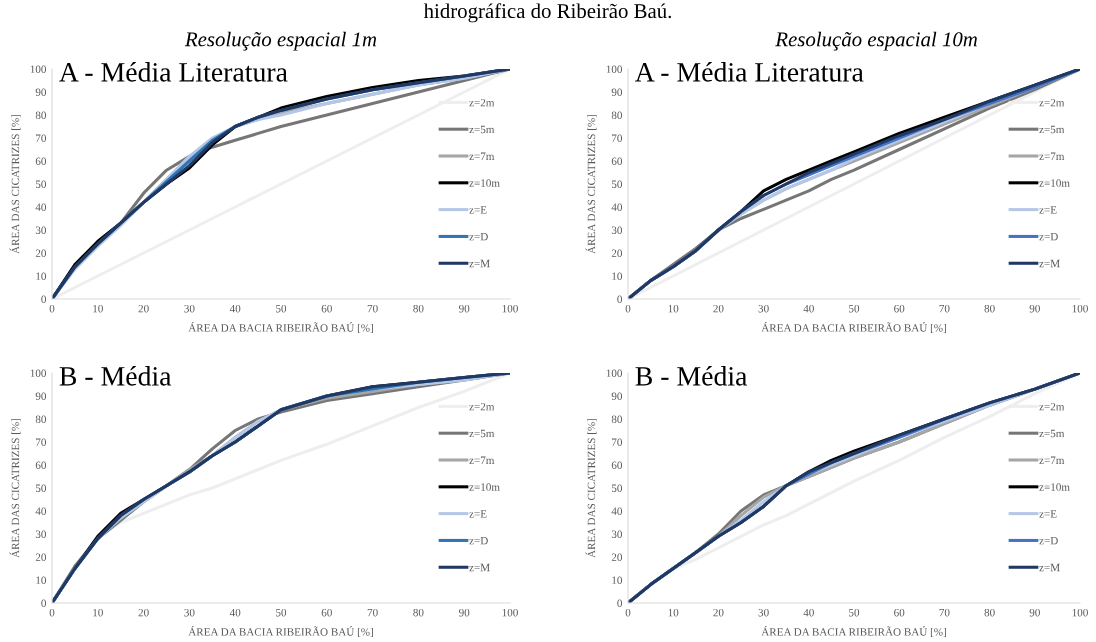 The width and height of the screenshot is (1096, 642). Describe the element at coordinates (280, 41) in the screenshot. I see `chart-subtitle: Resolução espacial 1m` at that location.